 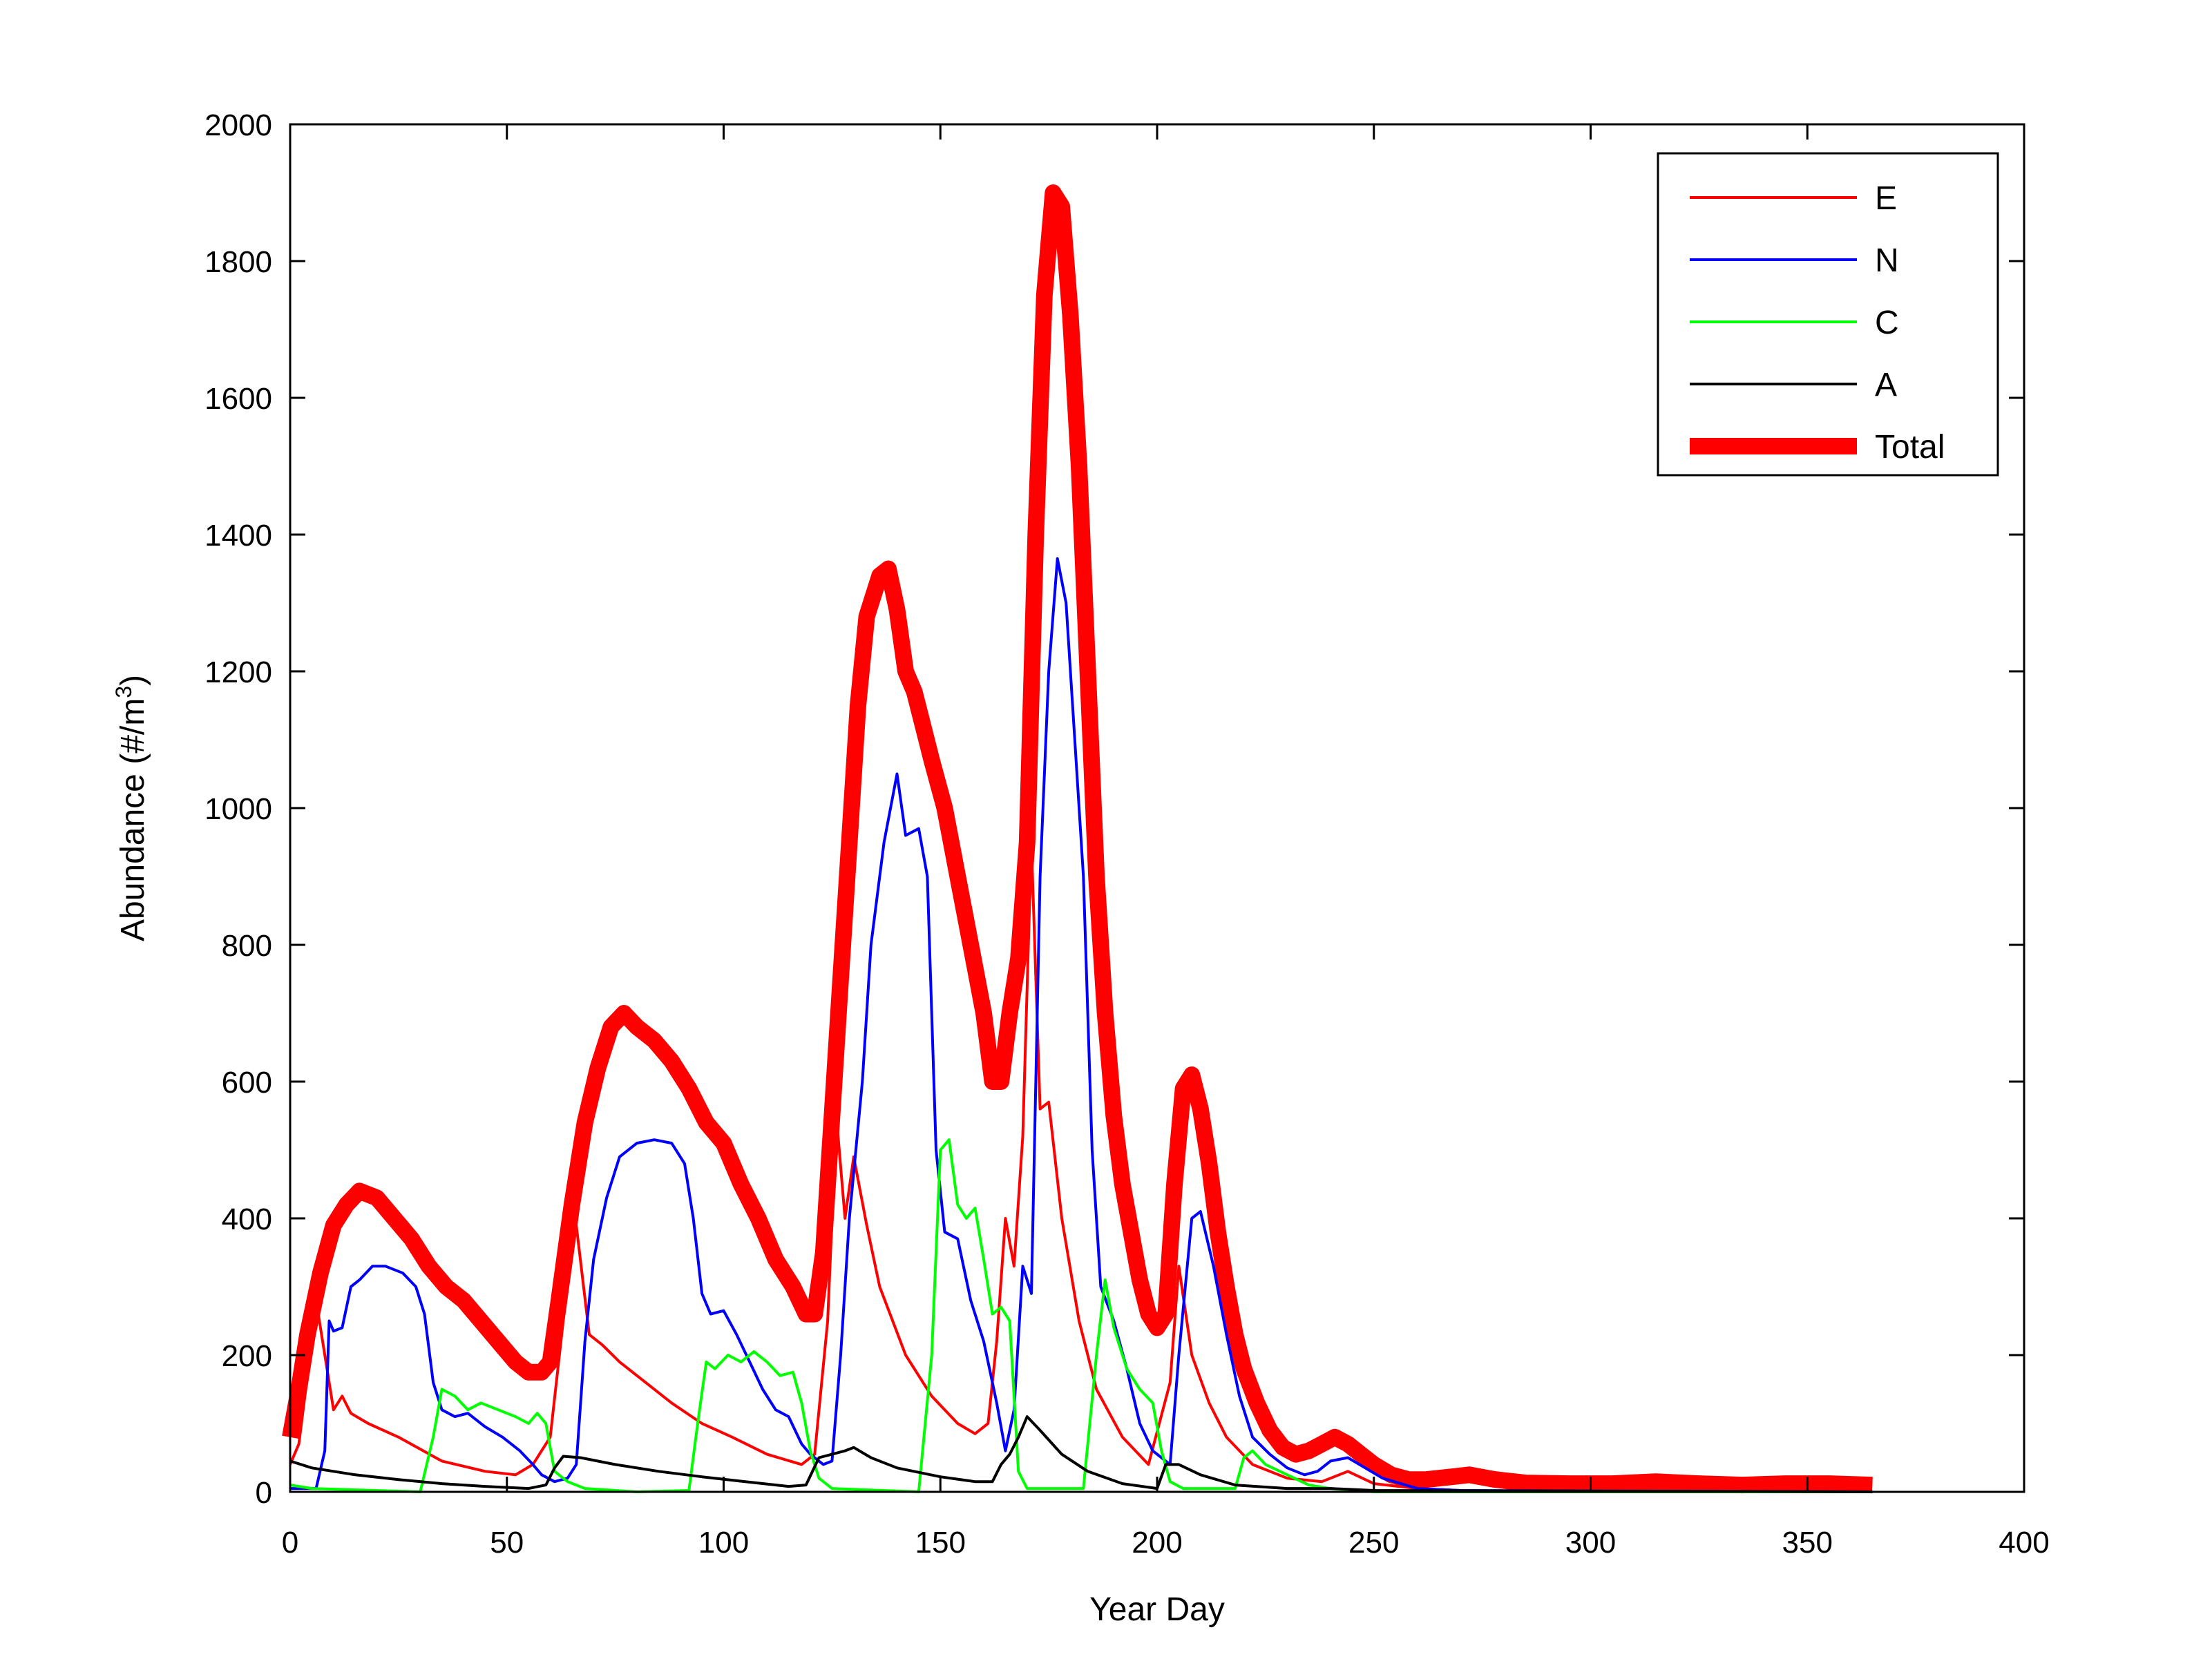 I want to click on y-tick-label: 1600, so click(x=238, y=399).